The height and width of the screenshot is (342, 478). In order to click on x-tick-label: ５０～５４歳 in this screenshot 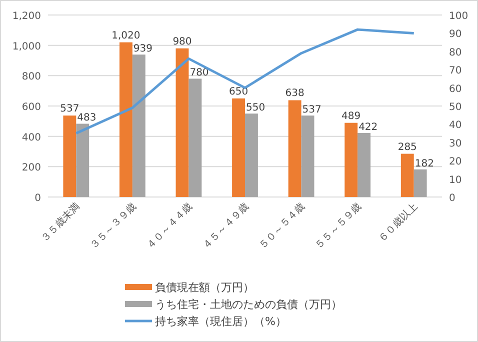, I will do `click(282, 226)`.